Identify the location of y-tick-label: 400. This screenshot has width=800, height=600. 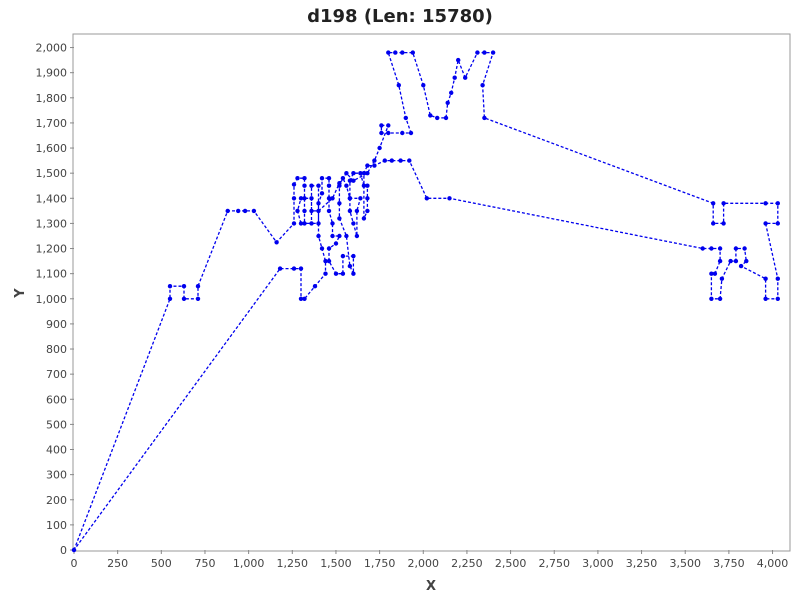
(56, 450).